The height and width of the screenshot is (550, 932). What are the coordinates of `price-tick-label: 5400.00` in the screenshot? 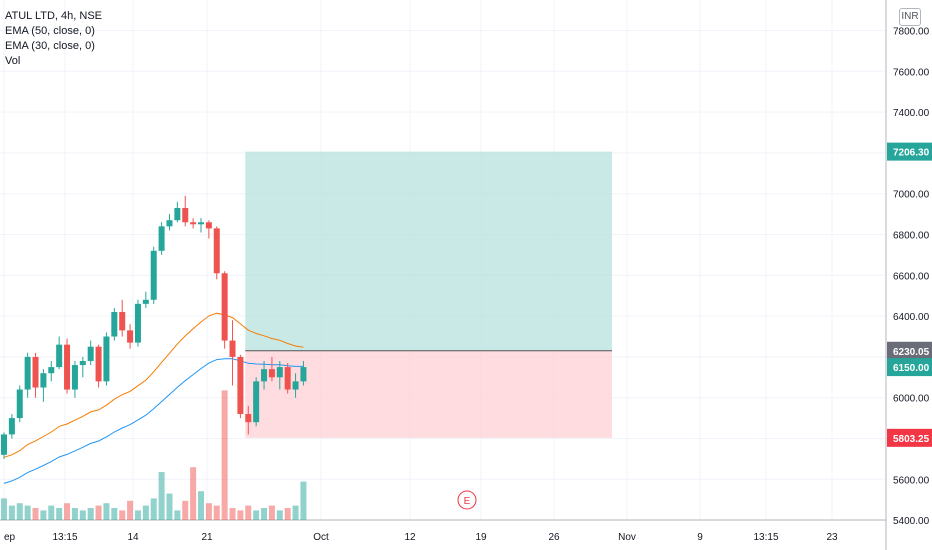 It's located at (911, 521).